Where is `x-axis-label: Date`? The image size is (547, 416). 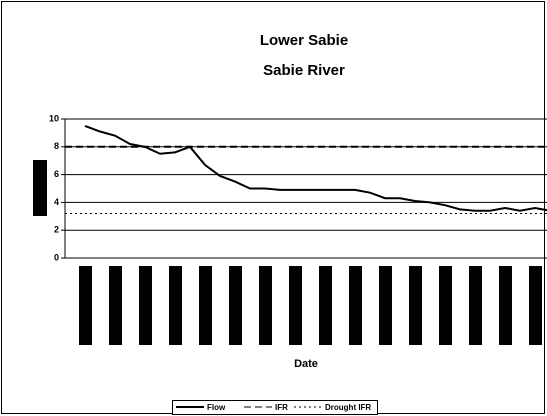
x-axis-label: Date is located at coordinates (306, 364).